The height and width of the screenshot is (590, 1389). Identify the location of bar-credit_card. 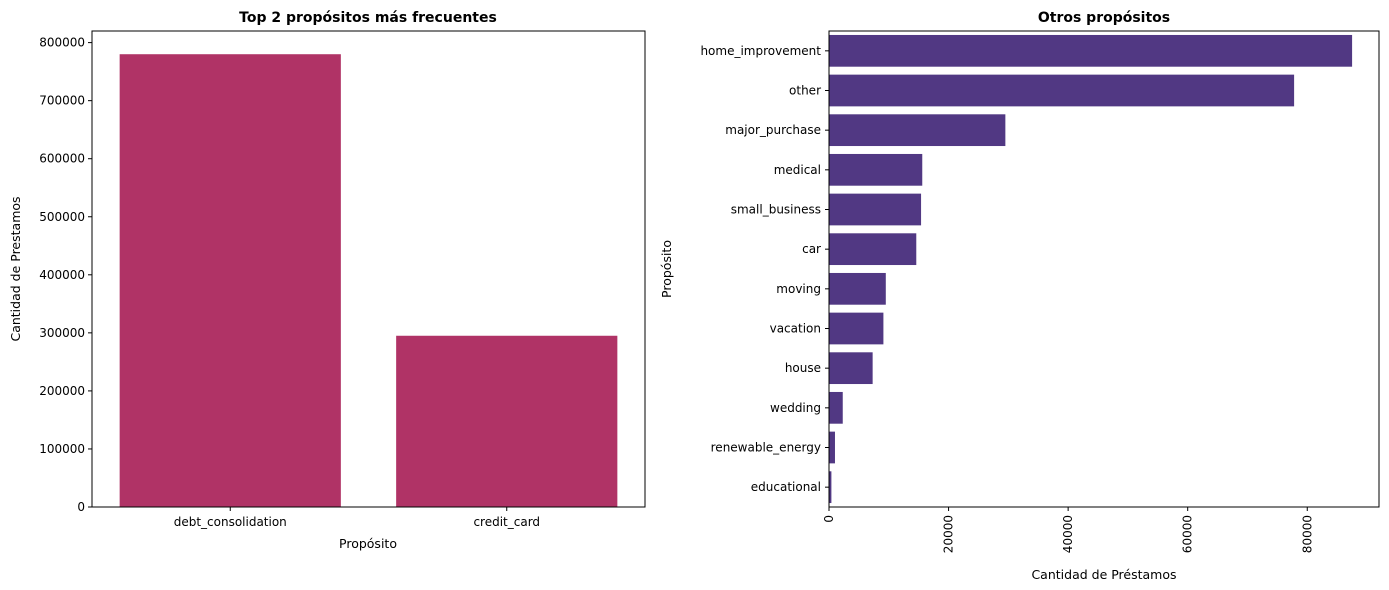
(507, 421).